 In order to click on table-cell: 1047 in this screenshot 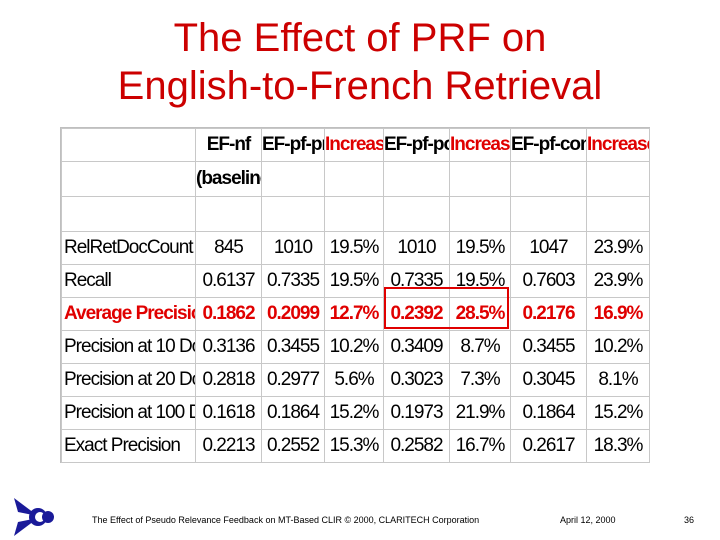, I will do `click(548, 248)`.